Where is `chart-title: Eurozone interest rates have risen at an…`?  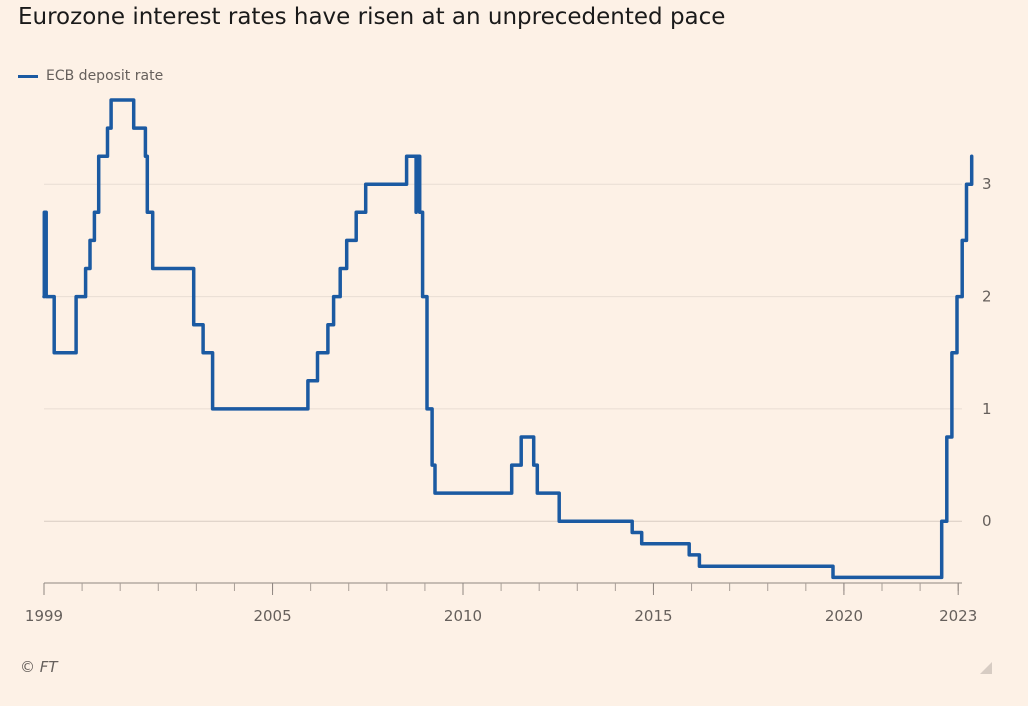
chart-title: Eurozone interest rates have risen at an… is located at coordinates (372, 17).